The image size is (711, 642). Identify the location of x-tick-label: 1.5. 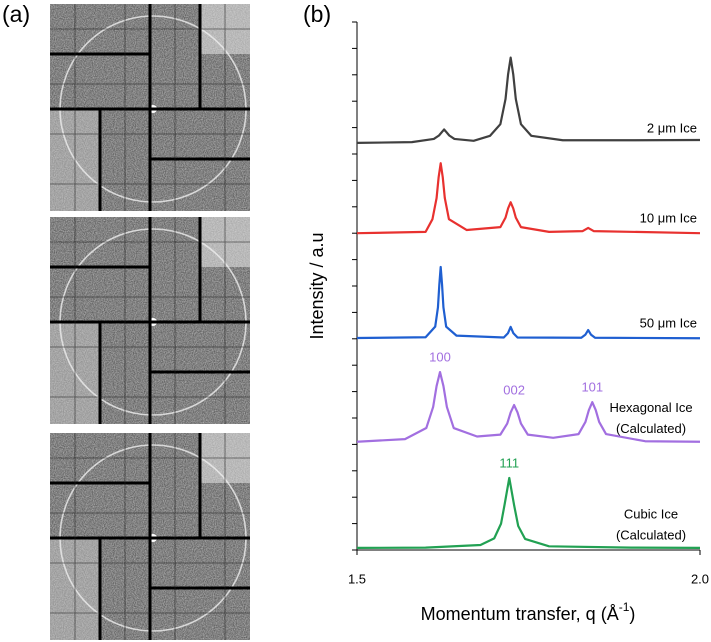
(357, 578).